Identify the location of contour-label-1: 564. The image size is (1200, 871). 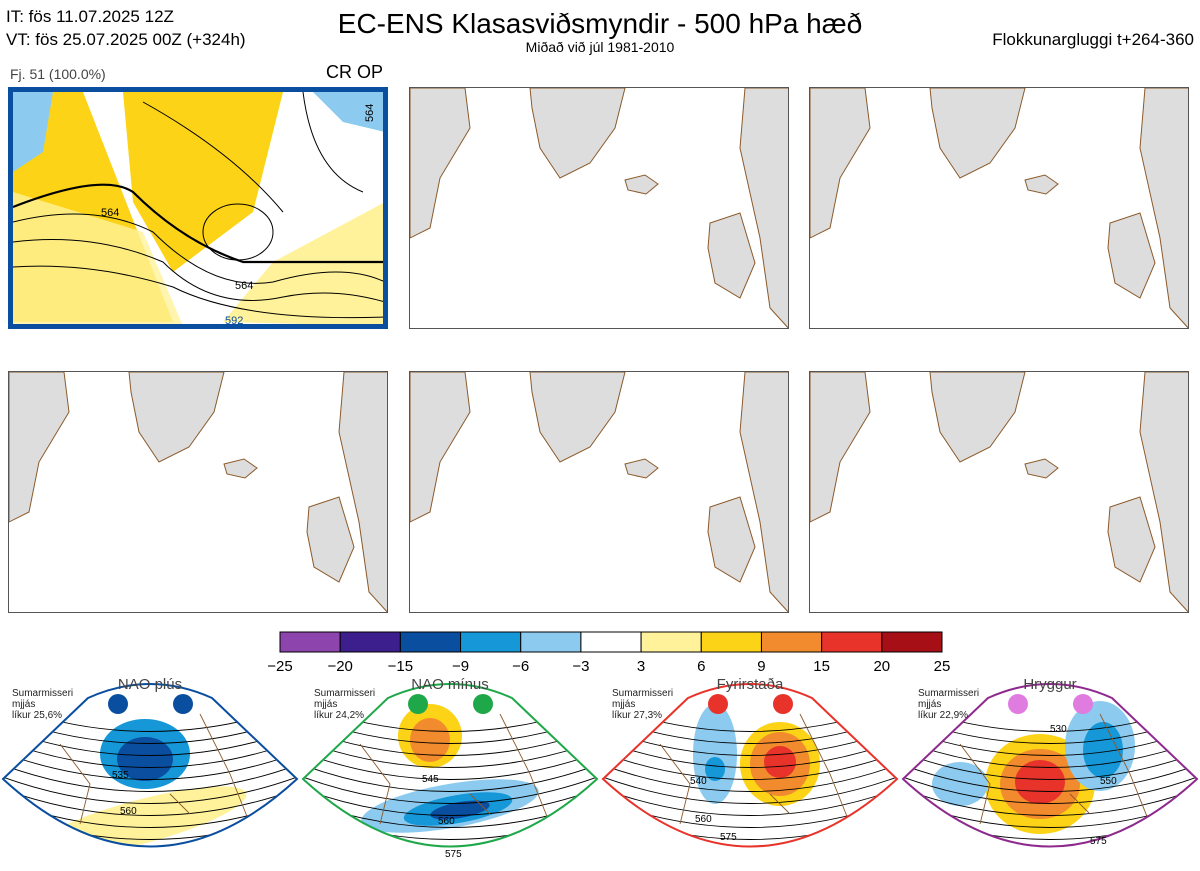
(110, 213).